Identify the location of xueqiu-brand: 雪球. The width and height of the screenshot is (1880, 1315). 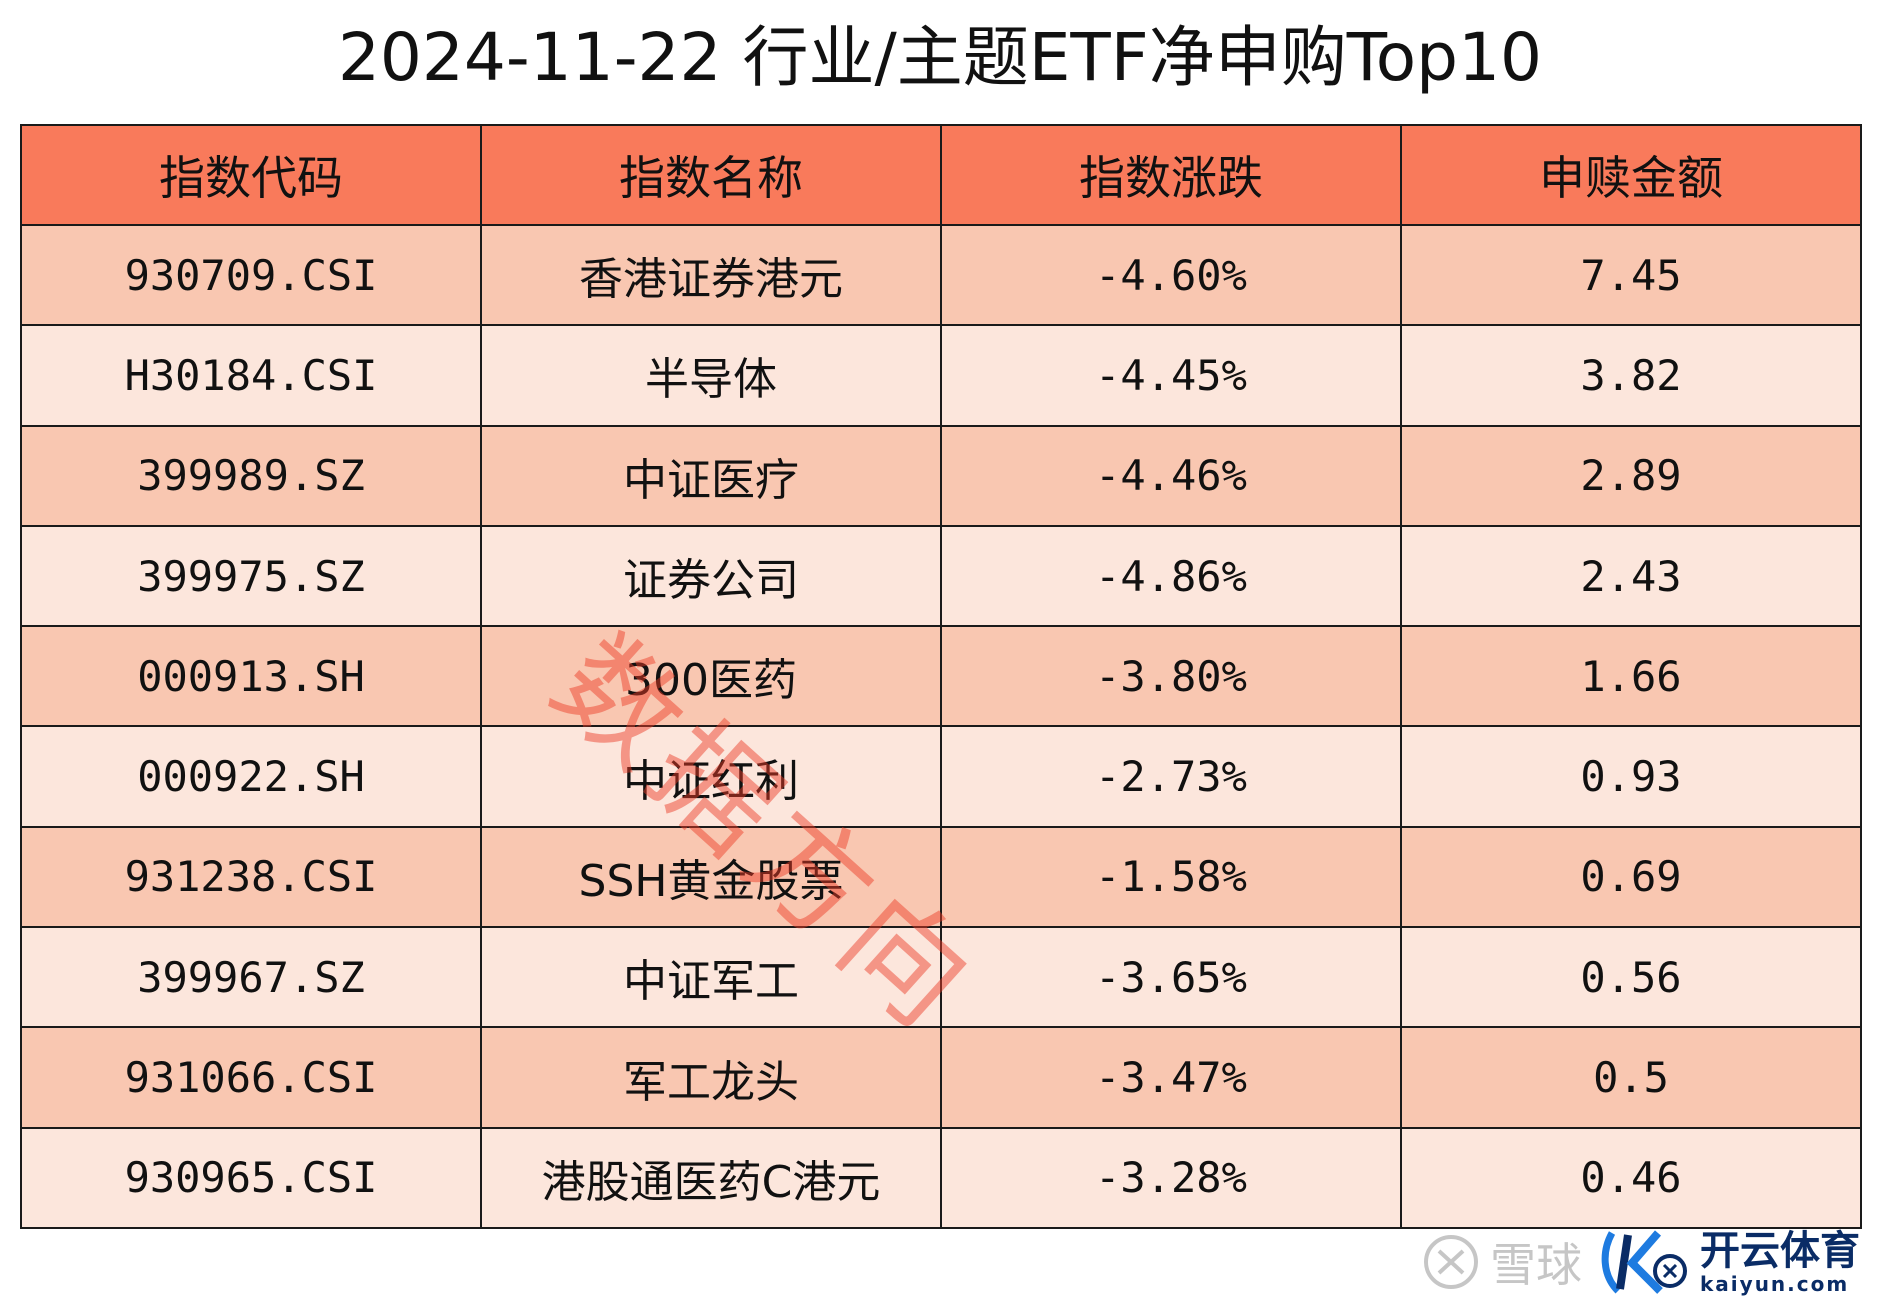
(1502, 1262).